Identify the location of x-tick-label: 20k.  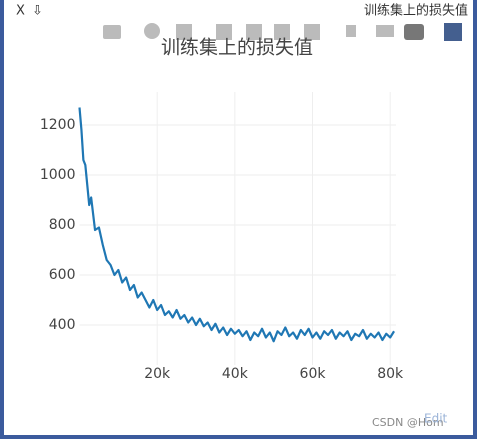
(157, 374).